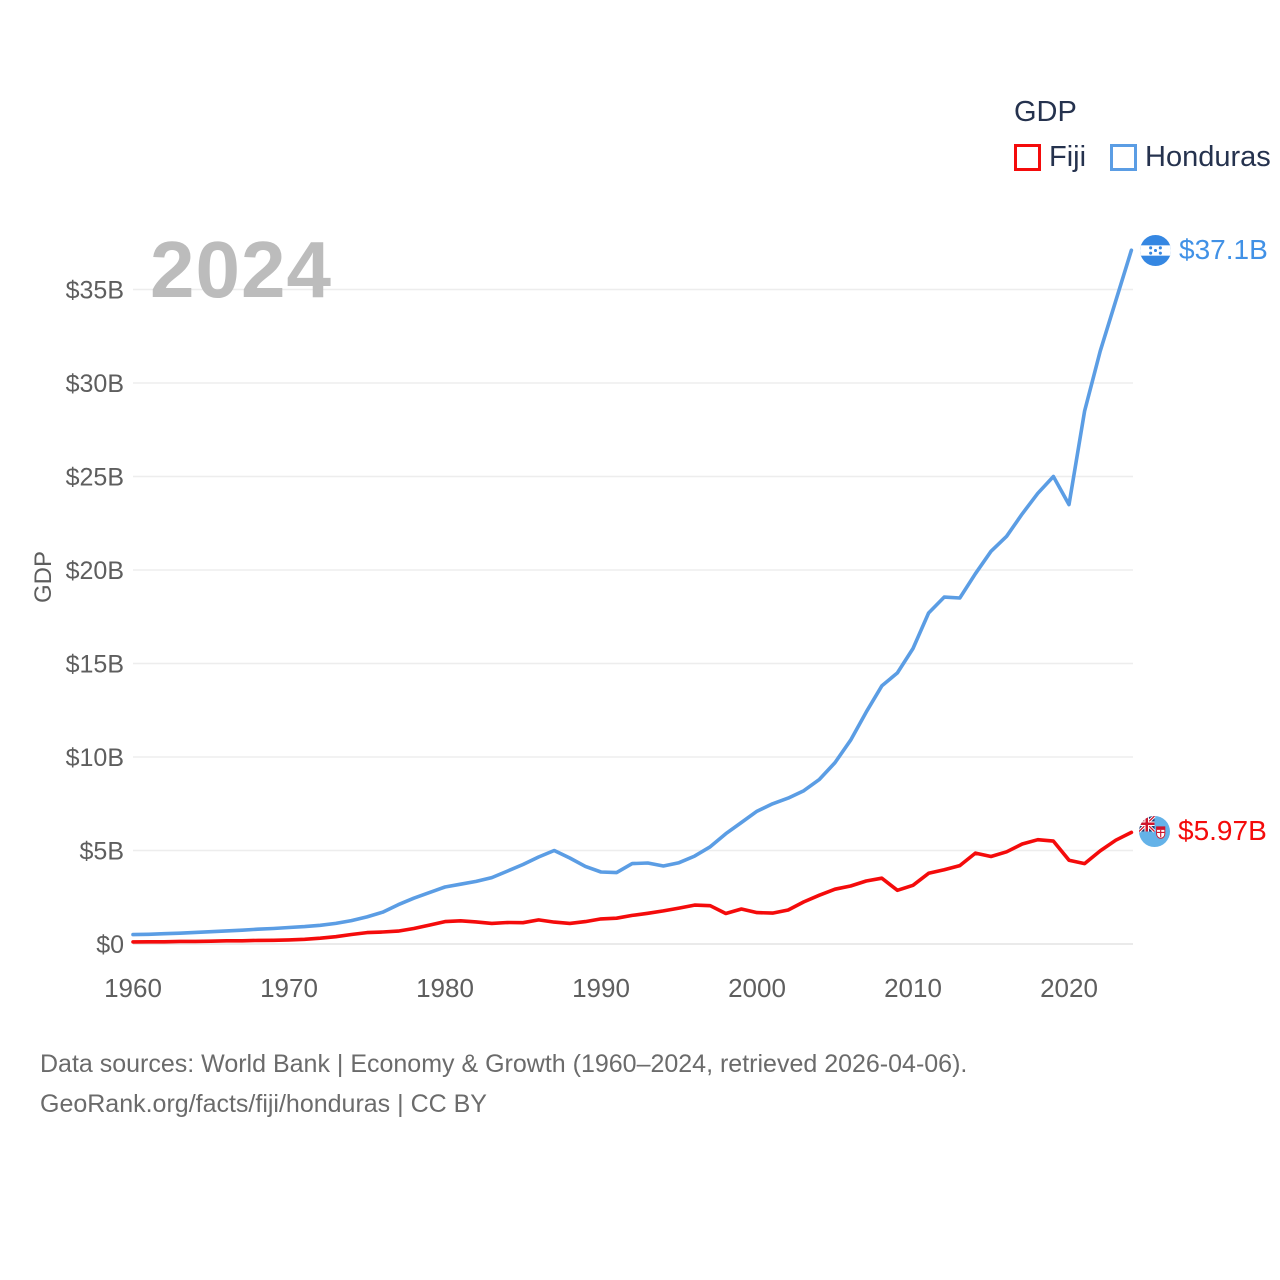 The width and height of the screenshot is (1280, 1280). What do you see at coordinates (445, 988) in the screenshot?
I see `x-tick-label: 1980` at bounding box center [445, 988].